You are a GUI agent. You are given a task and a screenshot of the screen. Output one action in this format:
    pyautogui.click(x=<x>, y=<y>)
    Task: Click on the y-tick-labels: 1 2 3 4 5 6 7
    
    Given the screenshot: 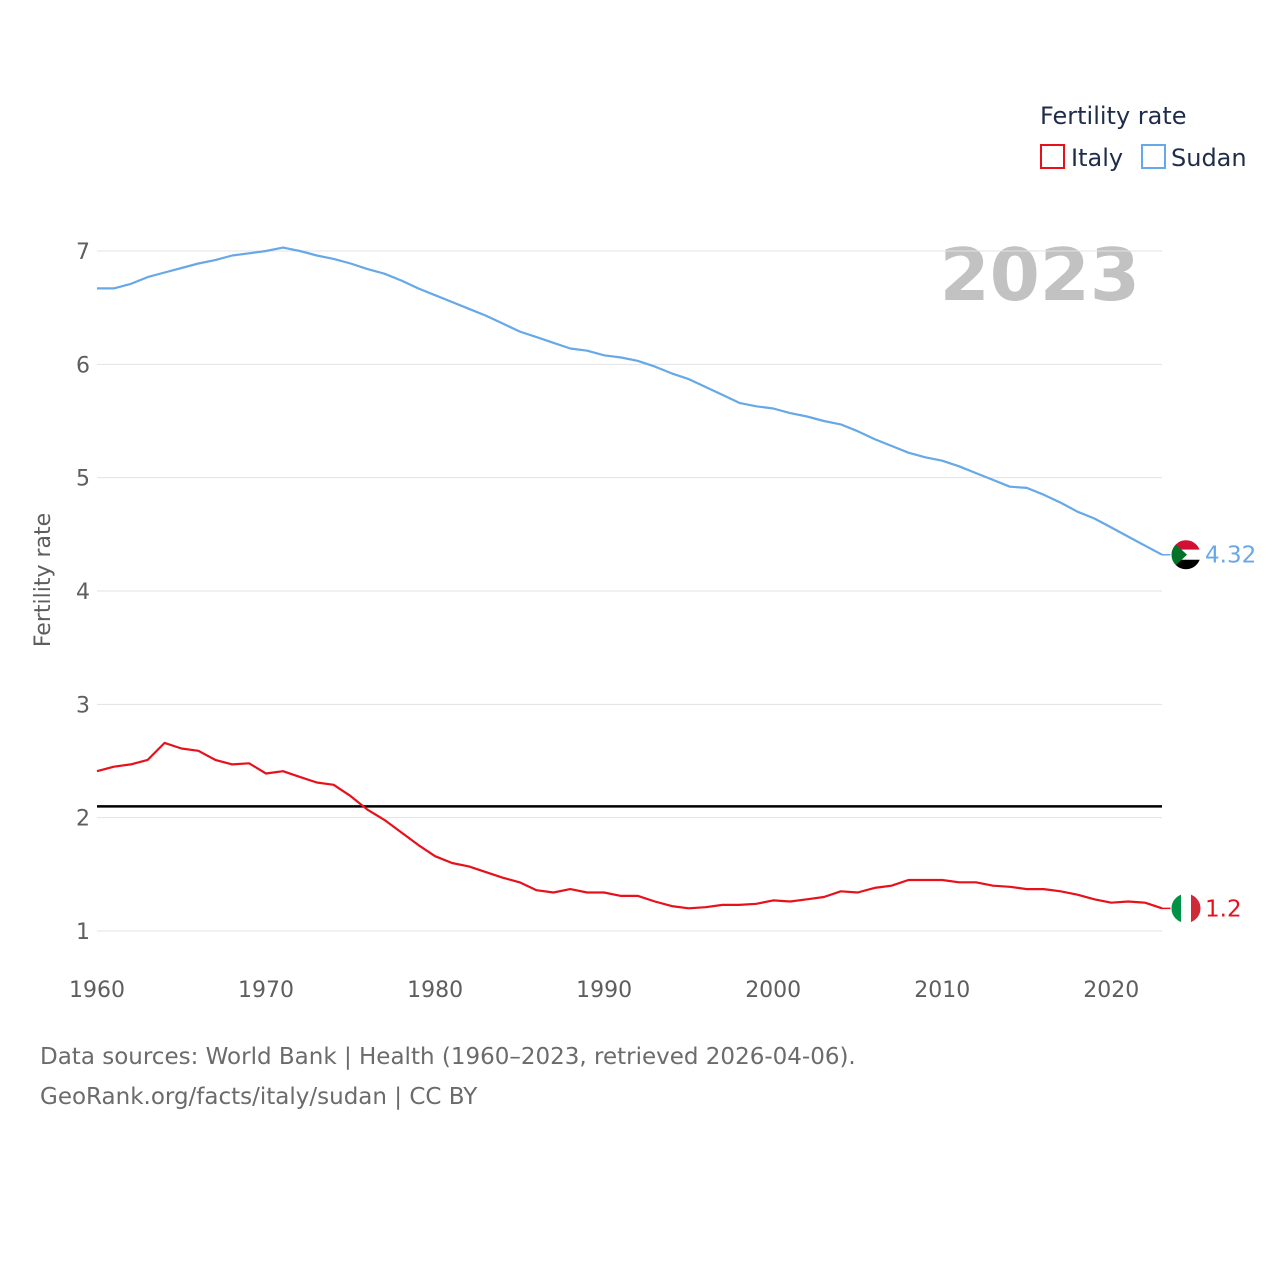 What is the action you would take?
    pyautogui.click(x=83, y=592)
    